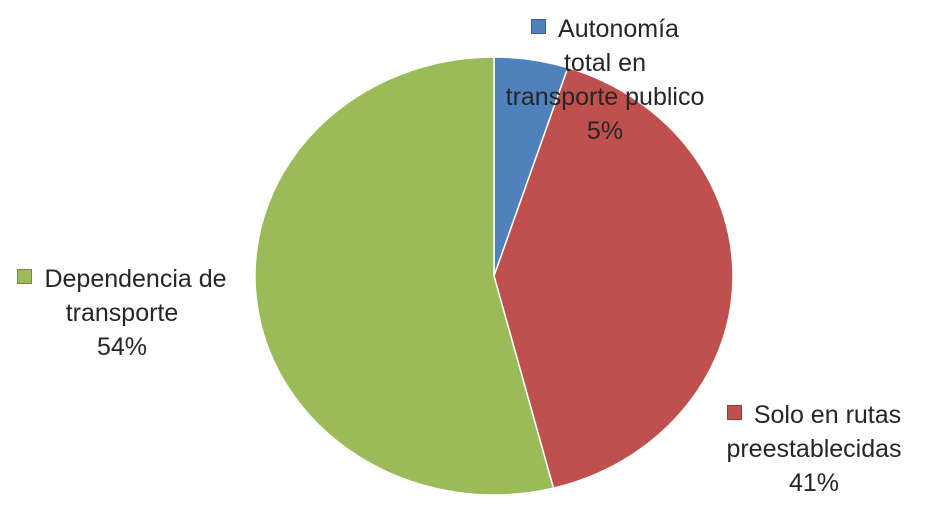  What do you see at coordinates (605, 63) in the screenshot?
I see `category-name: Autonomía total en transporte publico` at bounding box center [605, 63].